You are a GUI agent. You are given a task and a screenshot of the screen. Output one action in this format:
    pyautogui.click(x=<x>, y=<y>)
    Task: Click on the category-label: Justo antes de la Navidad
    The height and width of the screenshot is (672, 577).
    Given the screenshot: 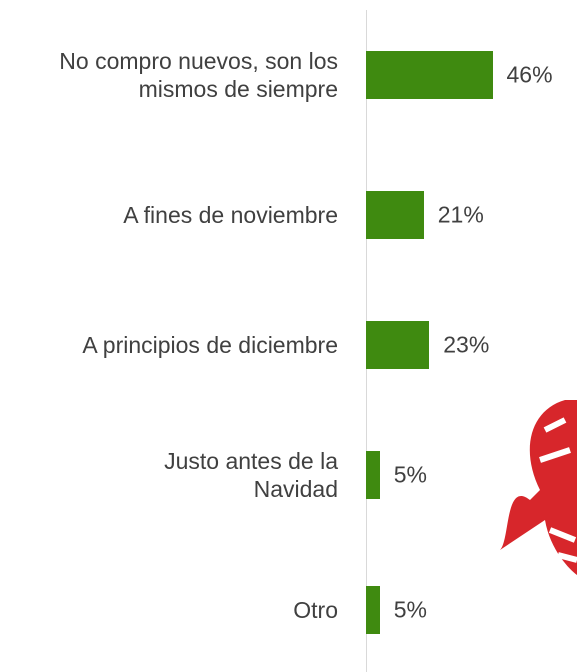 What is the action you would take?
    pyautogui.click(x=251, y=475)
    